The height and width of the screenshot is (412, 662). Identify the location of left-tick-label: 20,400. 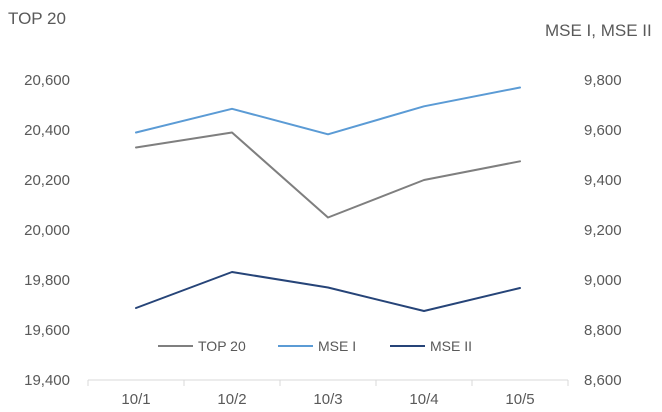
(47, 130).